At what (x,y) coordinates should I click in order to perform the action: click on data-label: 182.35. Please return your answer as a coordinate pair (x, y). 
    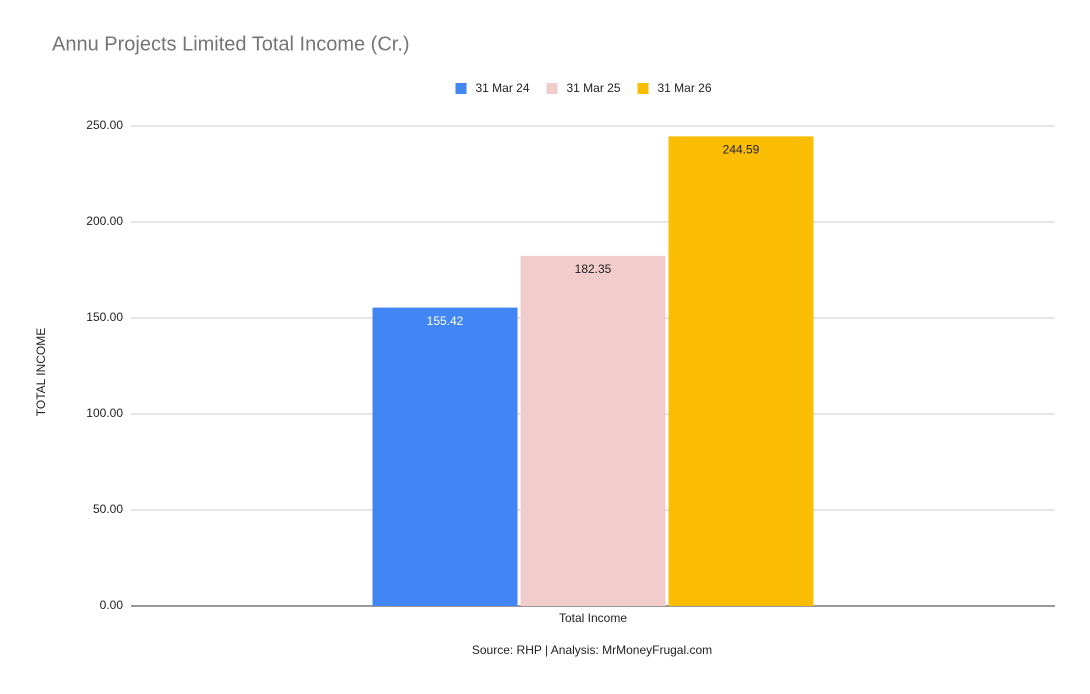
    Looking at the image, I should click on (593, 269).